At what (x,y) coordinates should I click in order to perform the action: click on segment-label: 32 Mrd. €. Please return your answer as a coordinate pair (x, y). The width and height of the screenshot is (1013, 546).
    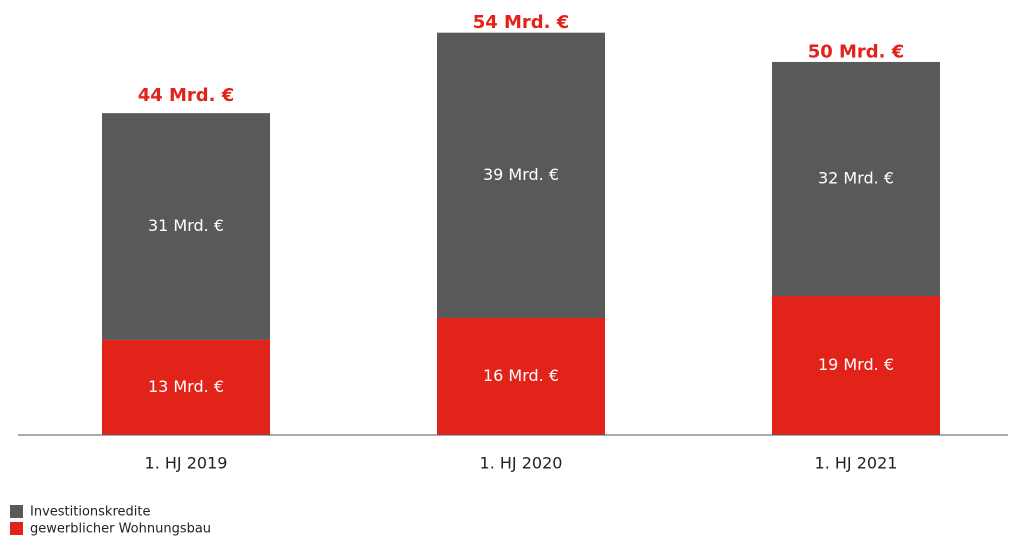
    Looking at the image, I should click on (856, 177).